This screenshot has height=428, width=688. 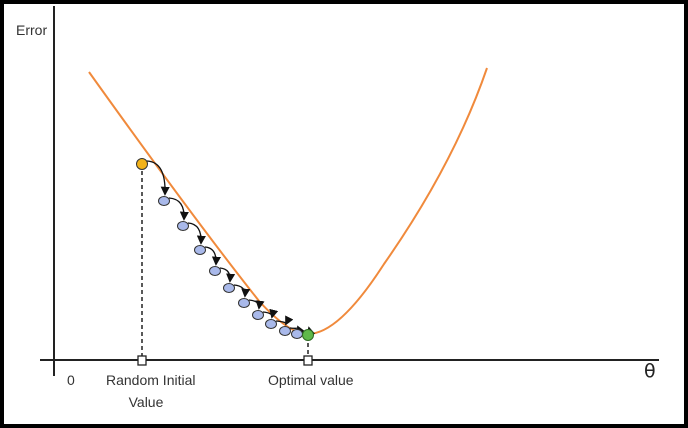 I want to click on x-axis-label: θ, so click(x=650, y=371).